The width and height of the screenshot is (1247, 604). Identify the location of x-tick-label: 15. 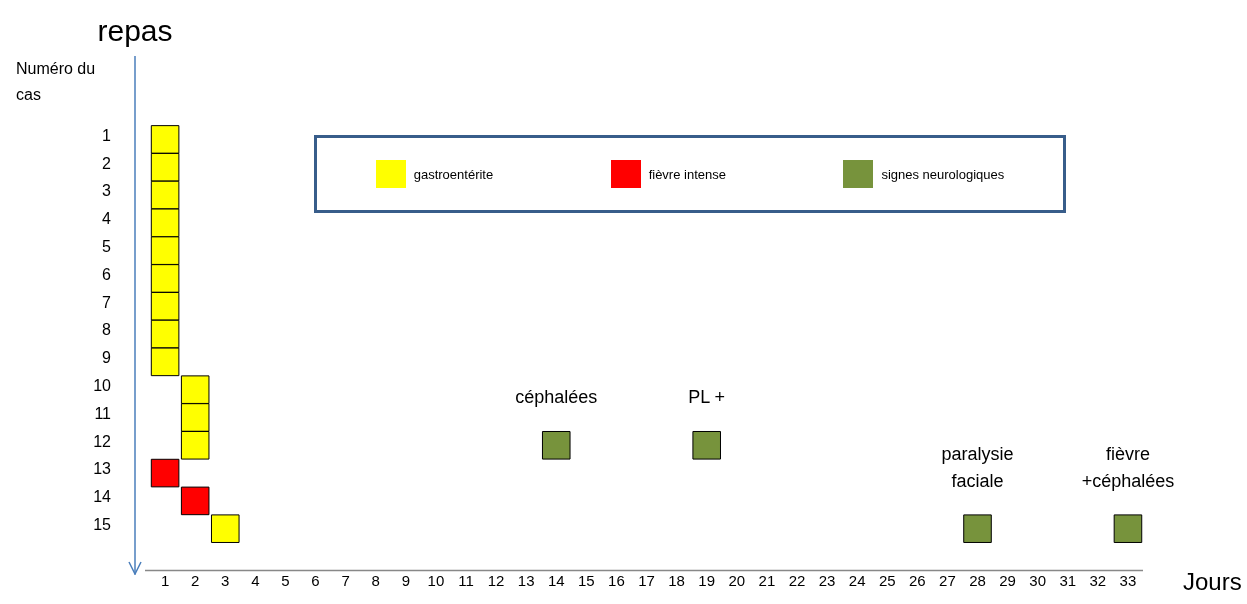
(586, 580).